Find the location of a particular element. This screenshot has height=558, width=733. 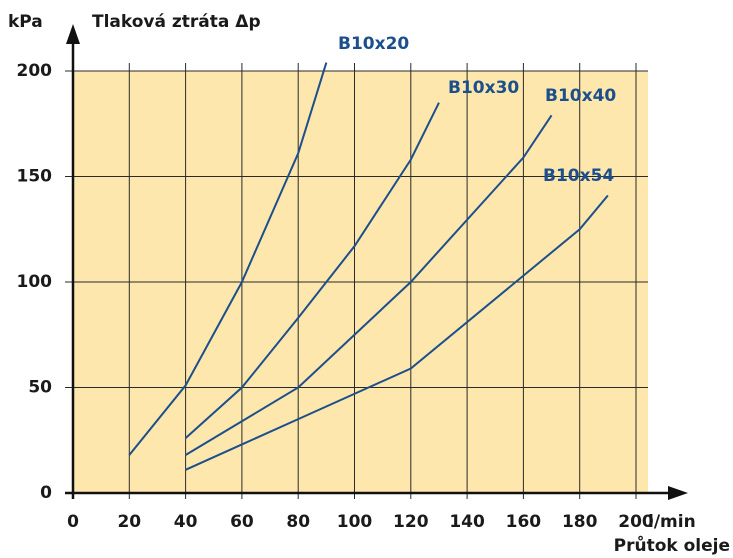

x-axis-label: Průtok oleje is located at coordinates (672, 545).